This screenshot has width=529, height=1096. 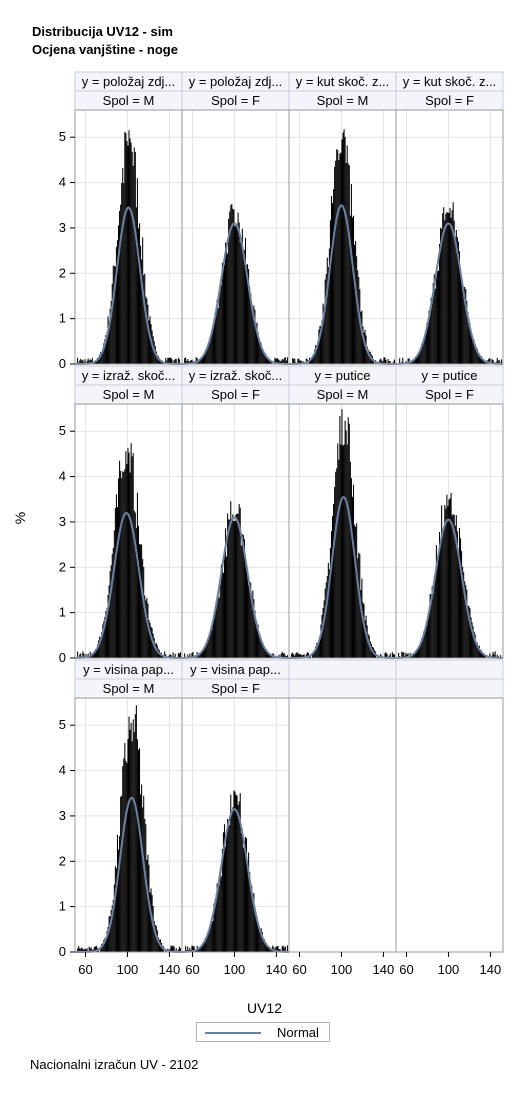 What do you see at coordinates (62, 182) in the screenshot?
I see `y-tick-label: 4` at bounding box center [62, 182].